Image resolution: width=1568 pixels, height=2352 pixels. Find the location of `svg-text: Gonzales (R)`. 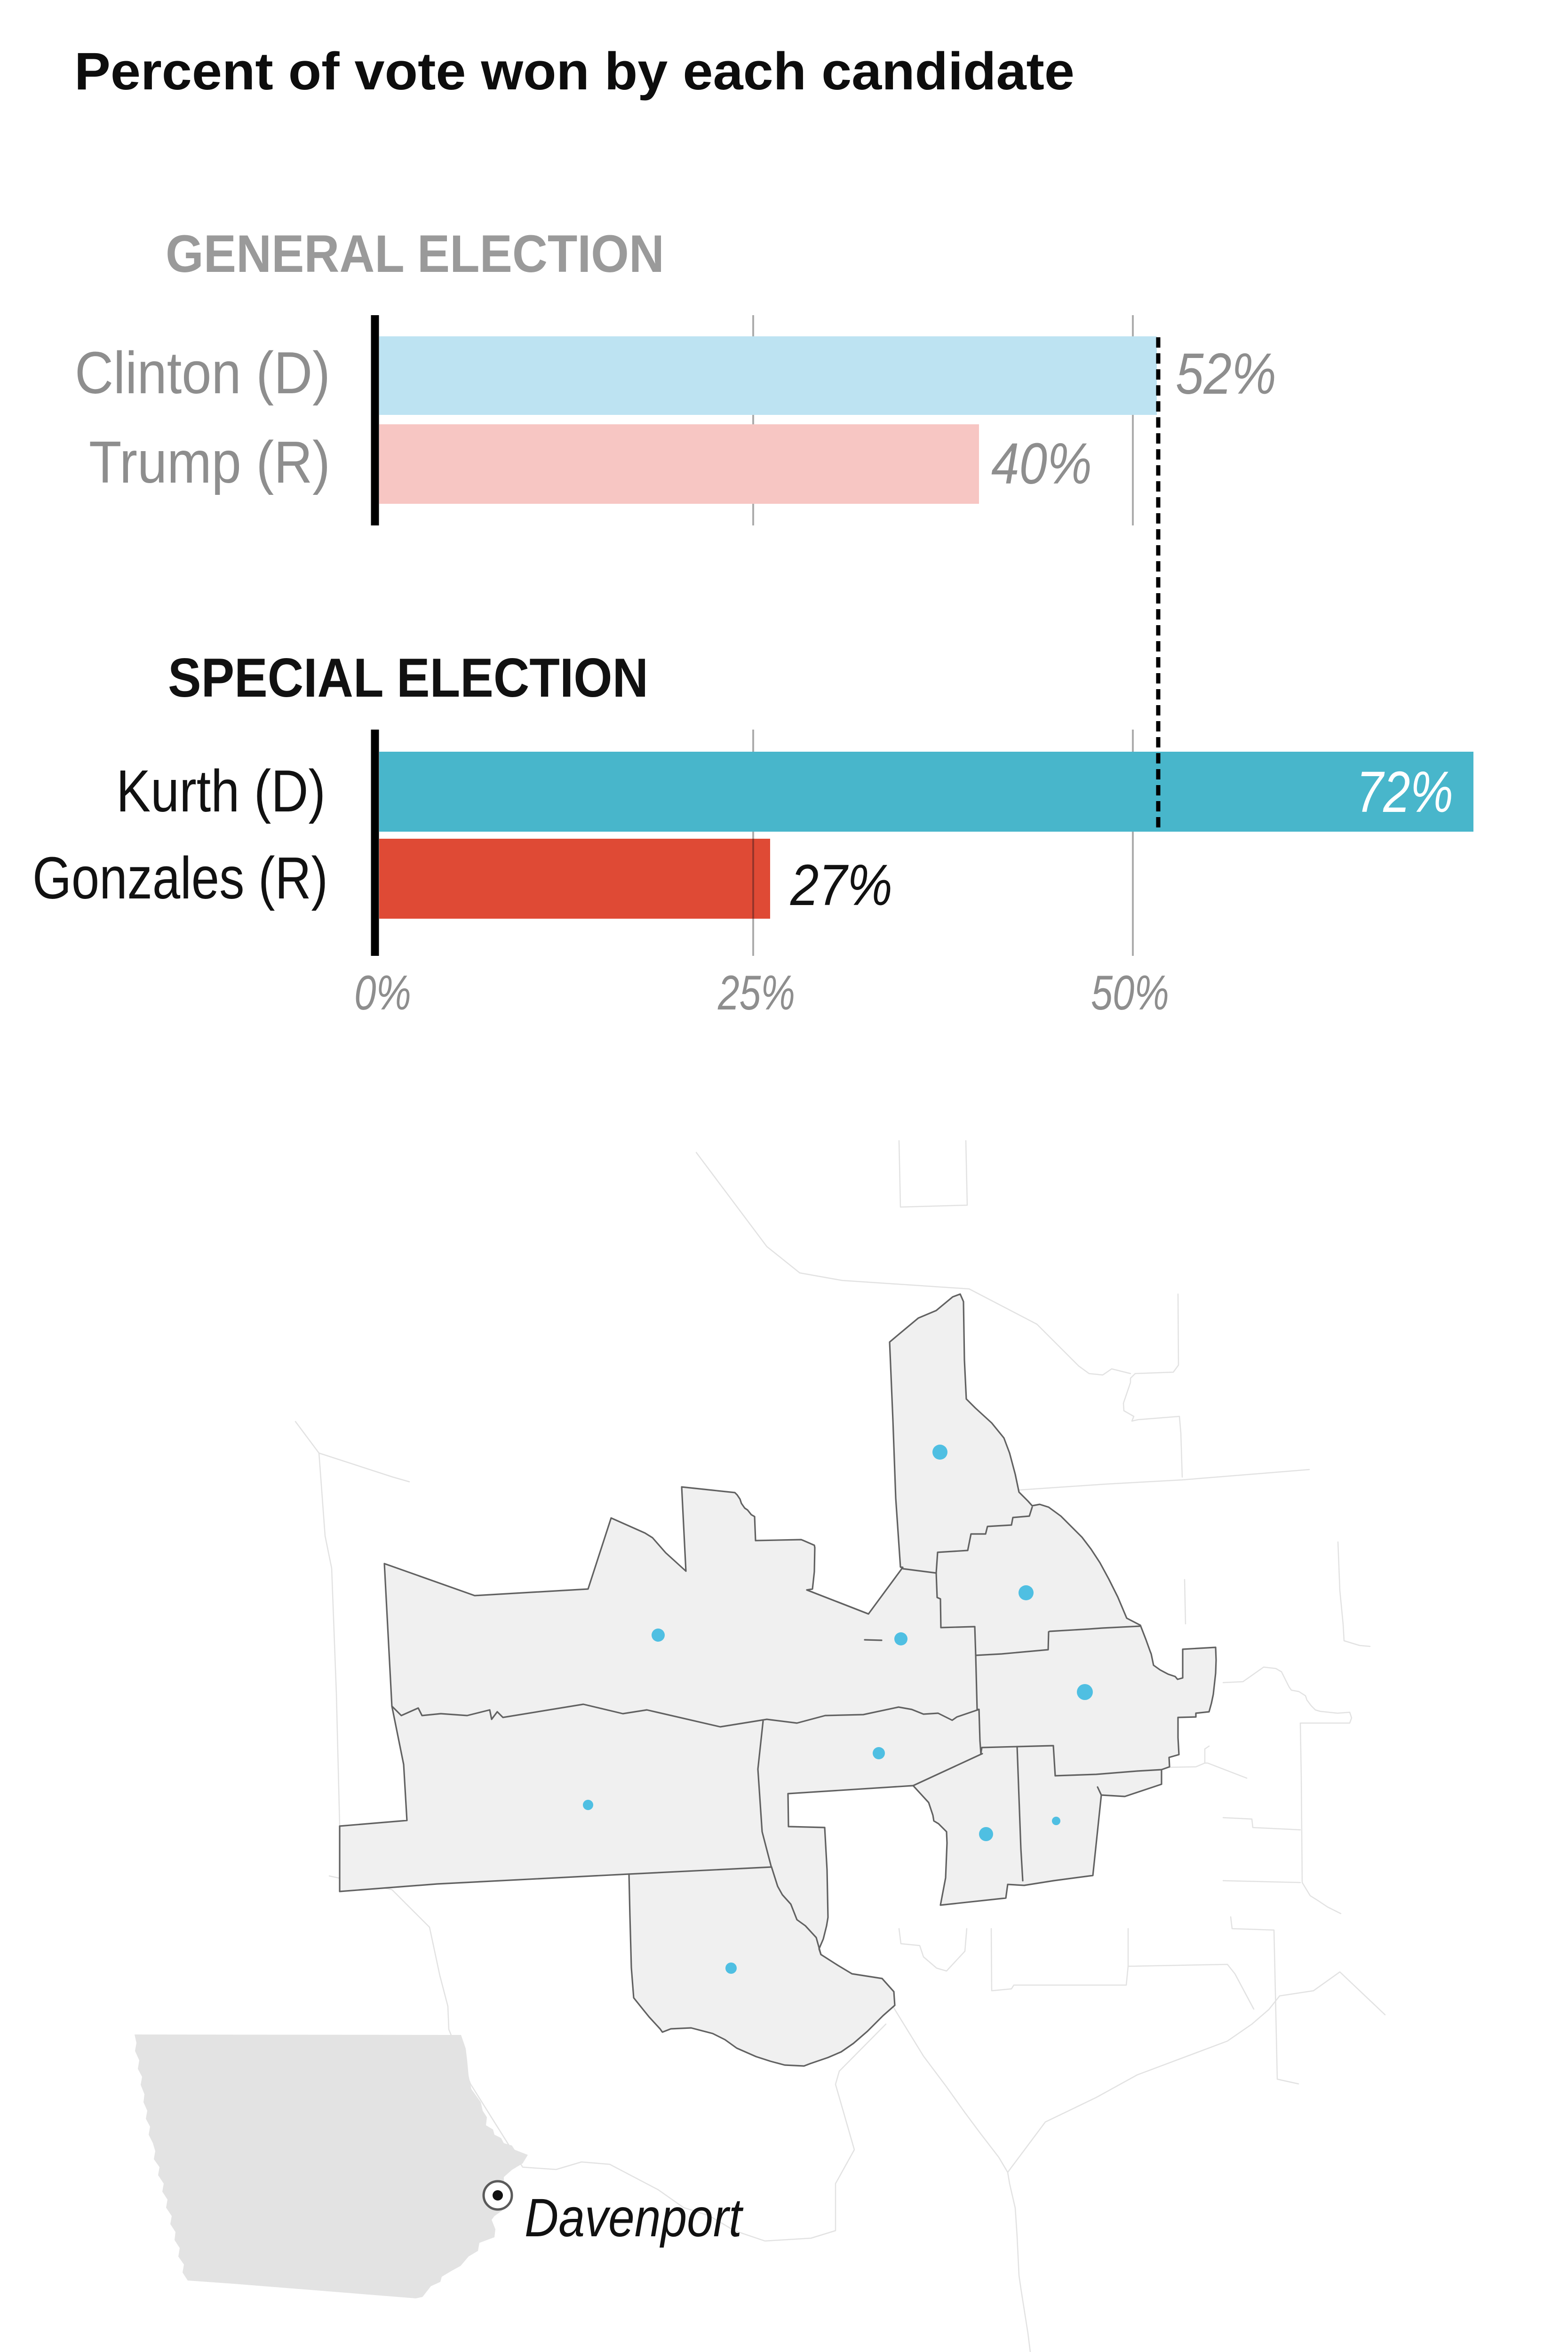

svg-text: Gonzales (R) is located at coordinates (180, 878).